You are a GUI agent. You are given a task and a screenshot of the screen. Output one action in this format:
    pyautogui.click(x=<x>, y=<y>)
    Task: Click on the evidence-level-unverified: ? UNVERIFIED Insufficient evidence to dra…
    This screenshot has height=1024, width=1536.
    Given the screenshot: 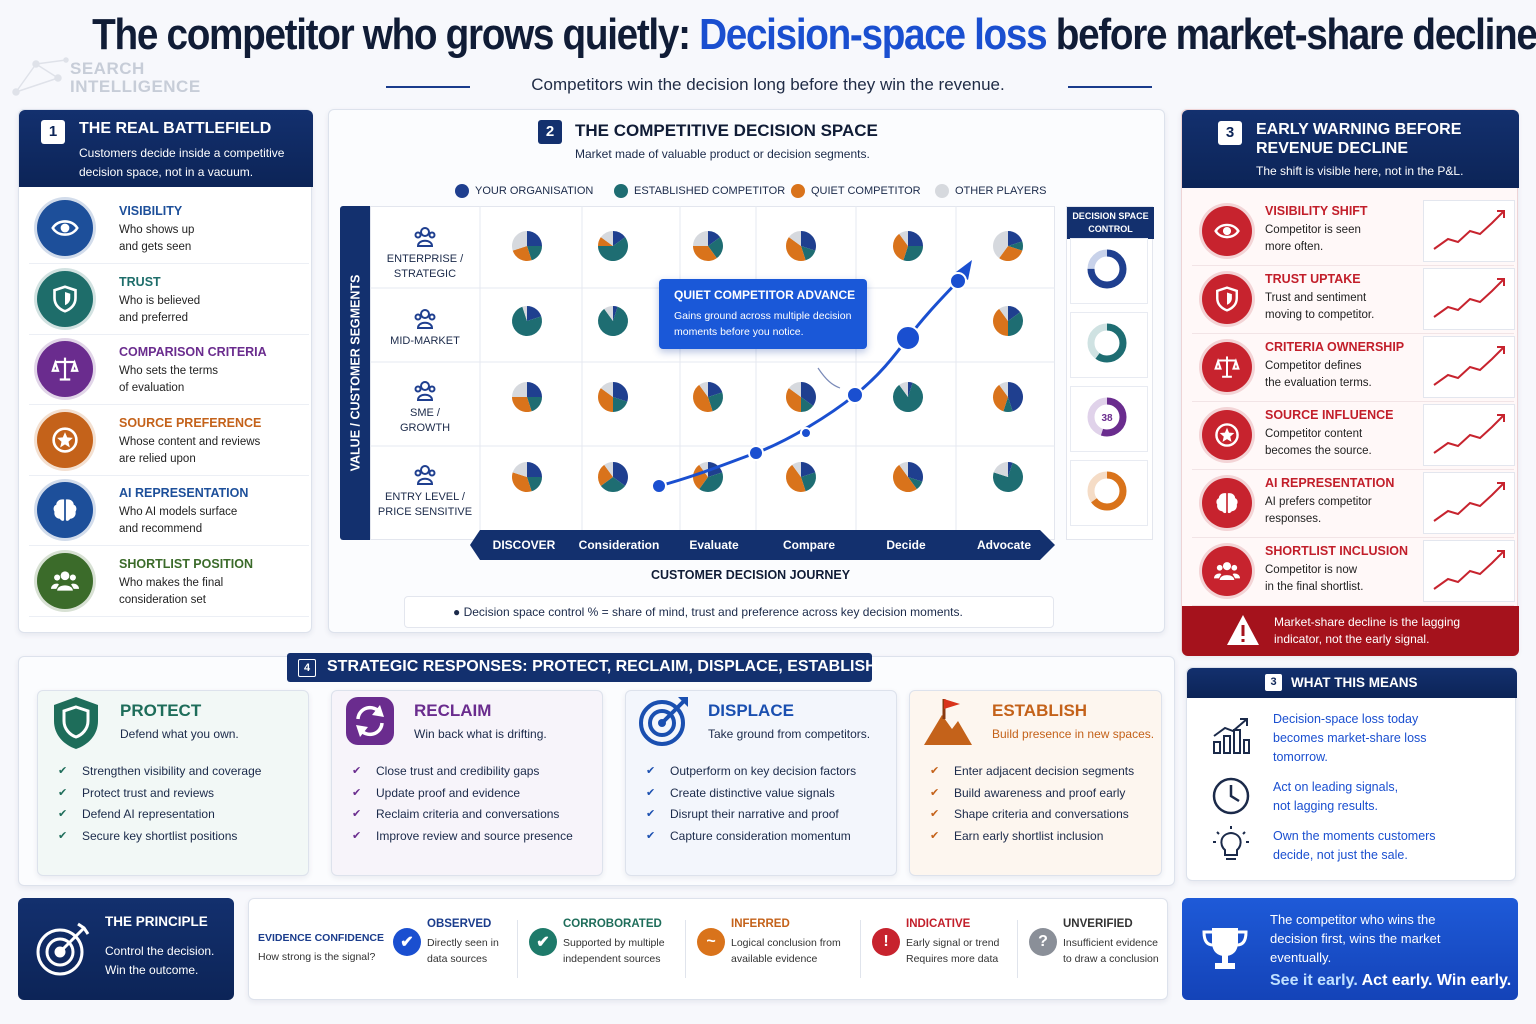 What is the action you would take?
    pyautogui.click(x=1094, y=942)
    